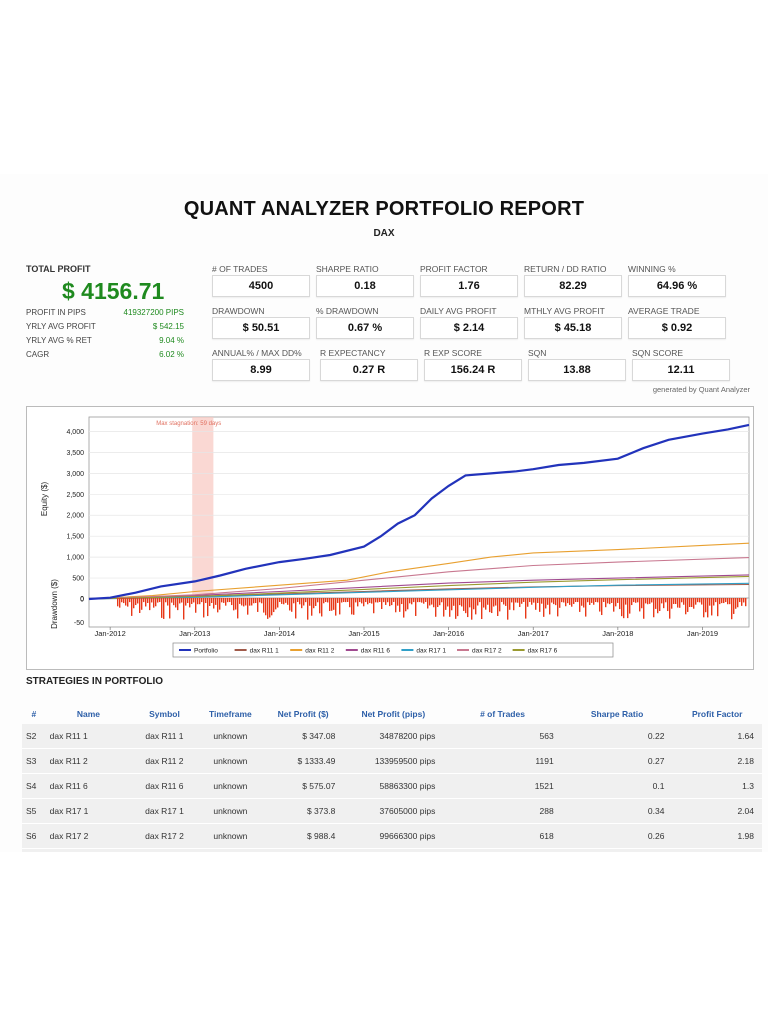 Image resolution: width=768 pixels, height=1024 pixels. What do you see at coordinates (38, 354) in the screenshot?
I see `left-stat-label: CAGR` at bounding box center [38, 354].